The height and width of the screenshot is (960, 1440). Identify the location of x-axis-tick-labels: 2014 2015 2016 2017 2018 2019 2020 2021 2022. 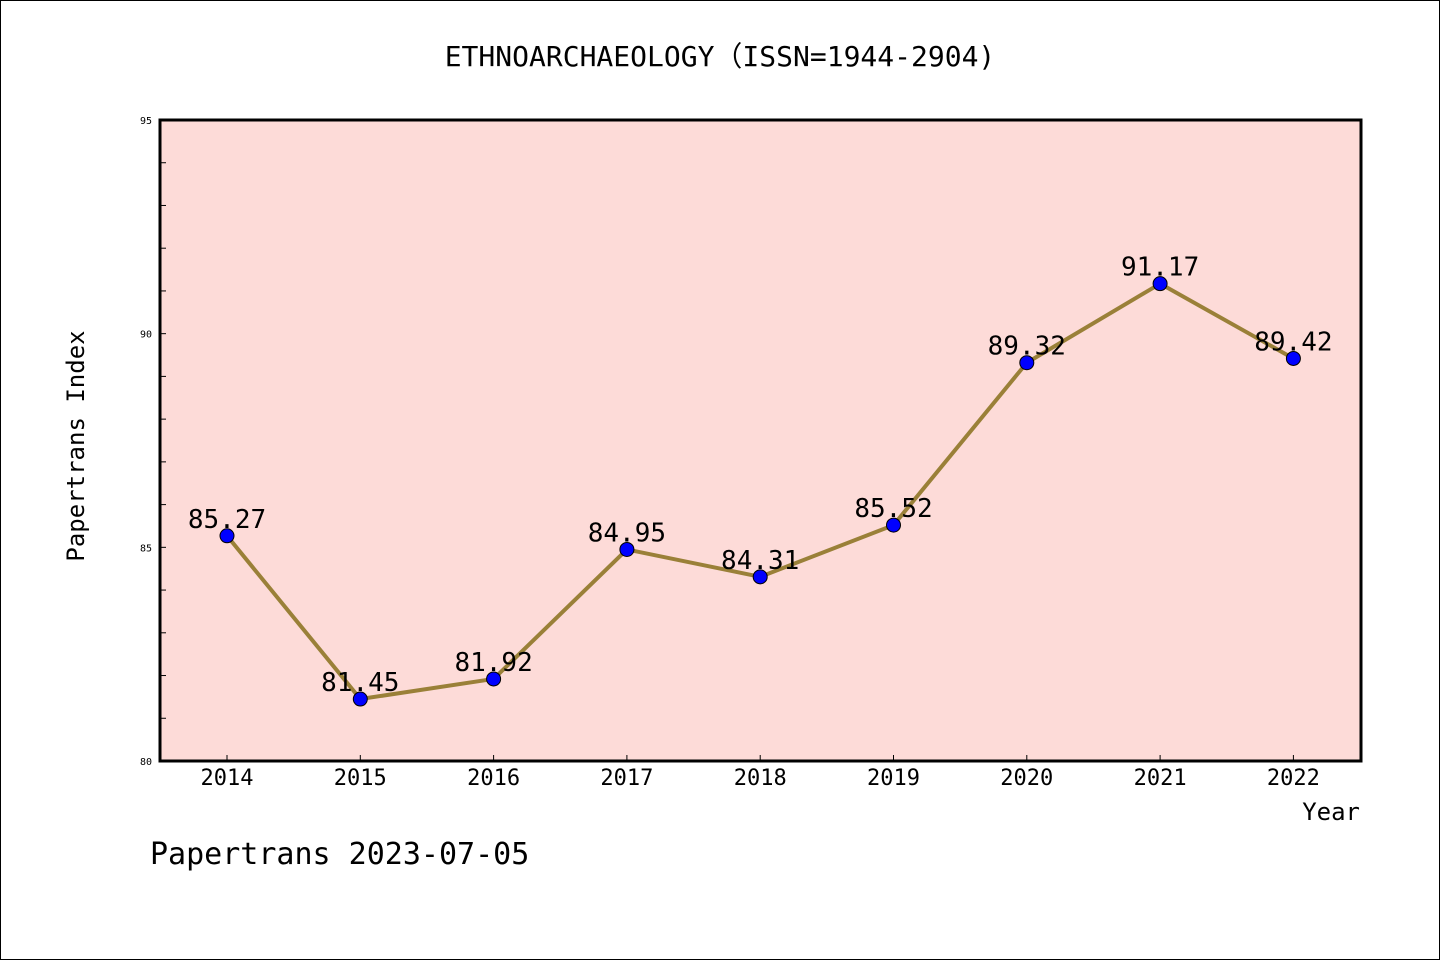
(760, 778).